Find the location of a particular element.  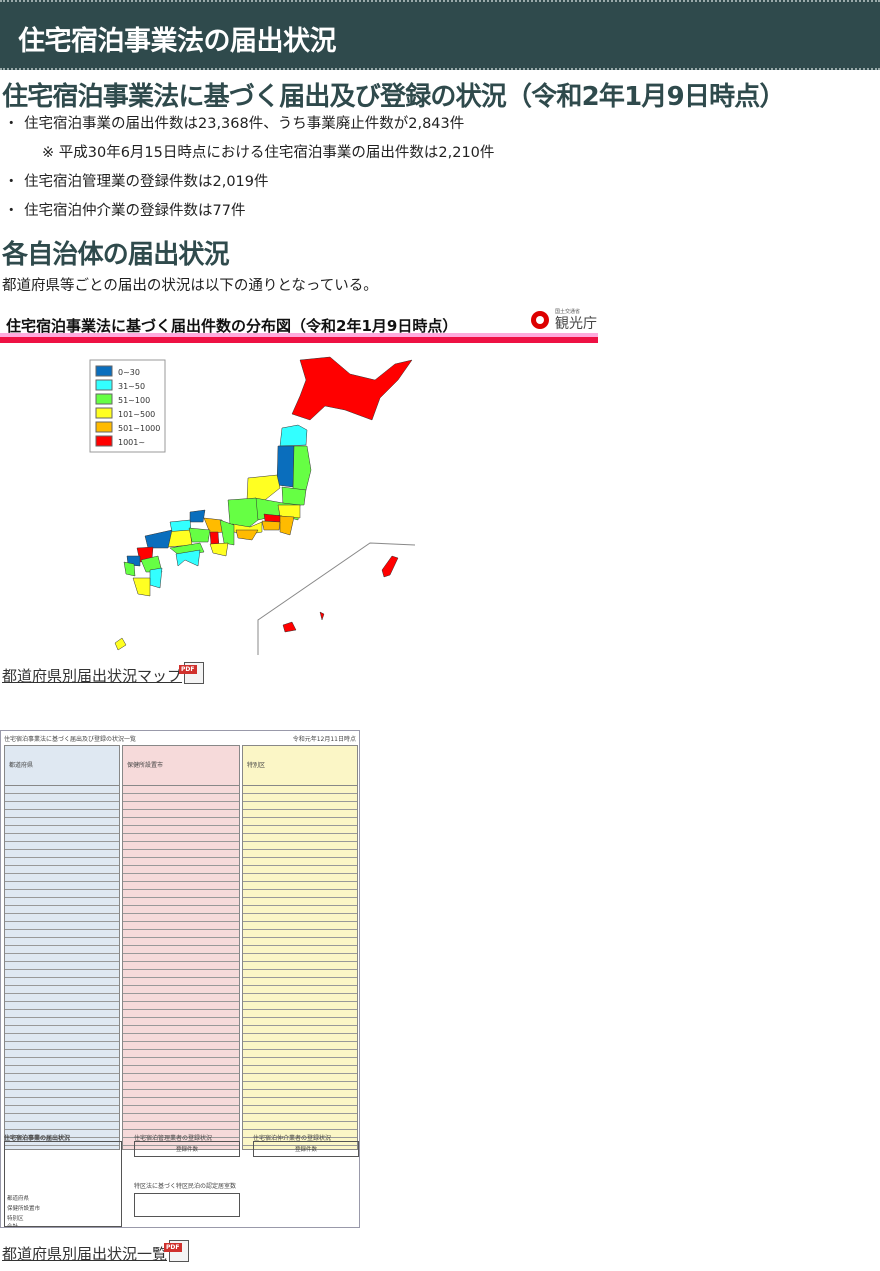

legend-label: 1001~ is located at coordinates (131, 442).